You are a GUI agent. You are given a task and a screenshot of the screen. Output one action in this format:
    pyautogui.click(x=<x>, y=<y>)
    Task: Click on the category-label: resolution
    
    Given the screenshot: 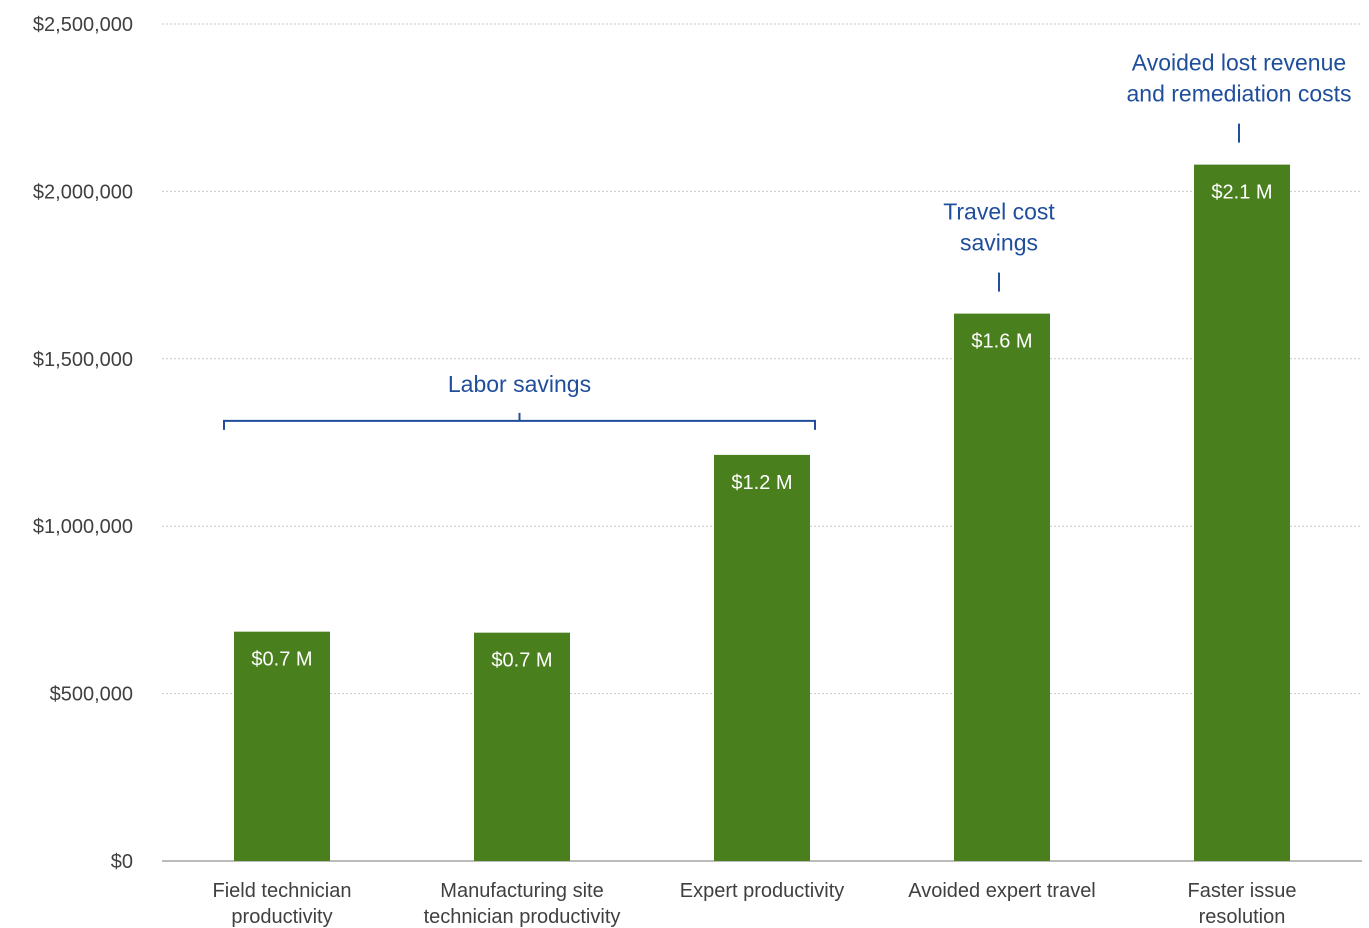 What is the action you would take?
    pyautogui.click(x=1242, y=917)
    